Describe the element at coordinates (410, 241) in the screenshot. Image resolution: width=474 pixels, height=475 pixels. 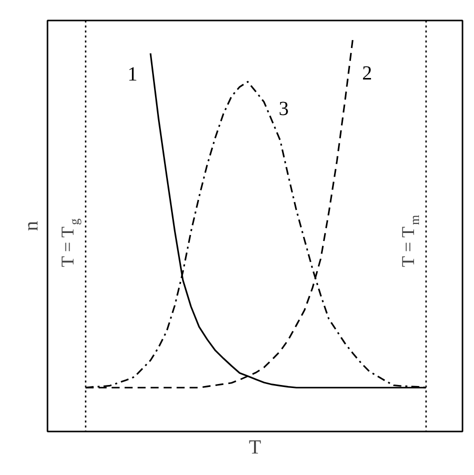
I see `text: T = Tm` at that location.